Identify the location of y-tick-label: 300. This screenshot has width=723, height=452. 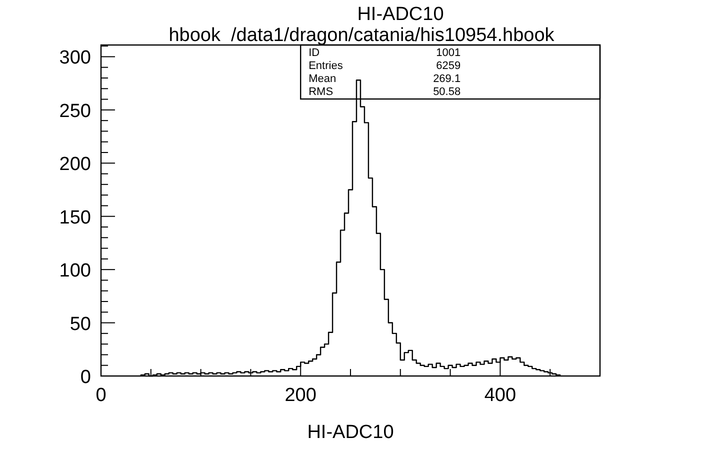
(75, 58).